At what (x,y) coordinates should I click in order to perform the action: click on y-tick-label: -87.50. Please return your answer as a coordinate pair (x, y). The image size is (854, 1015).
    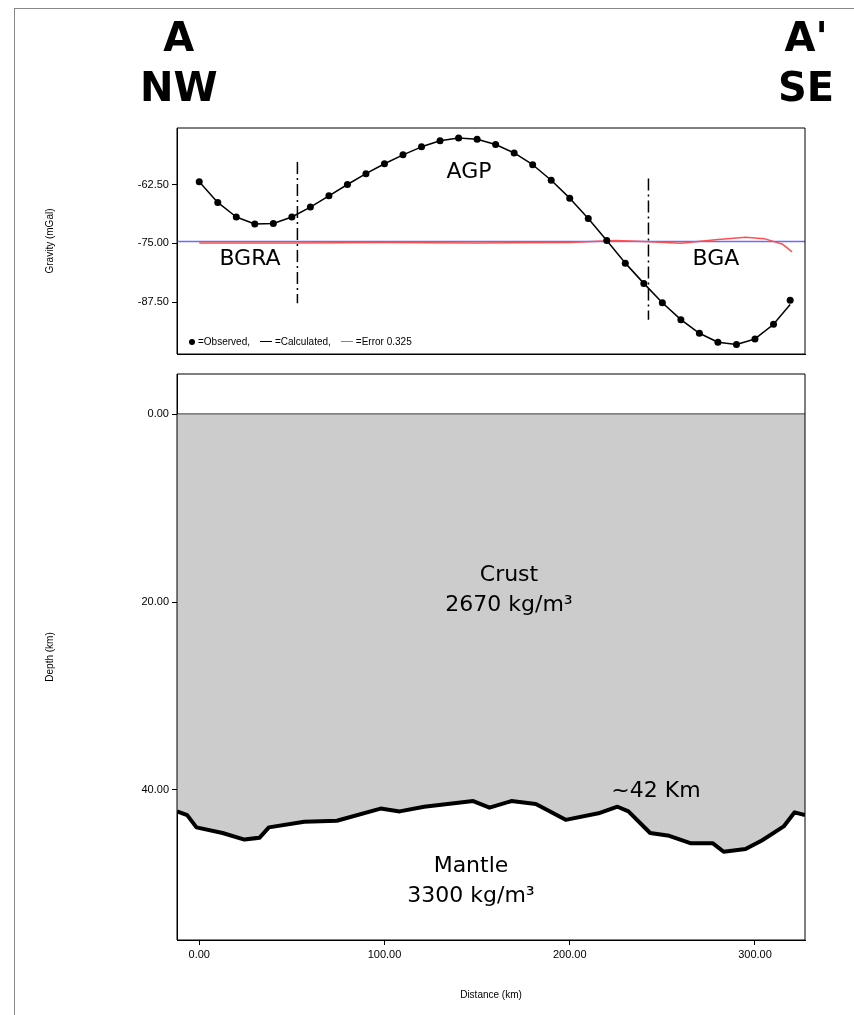
    Looking at the image, I should click on (153, 301).